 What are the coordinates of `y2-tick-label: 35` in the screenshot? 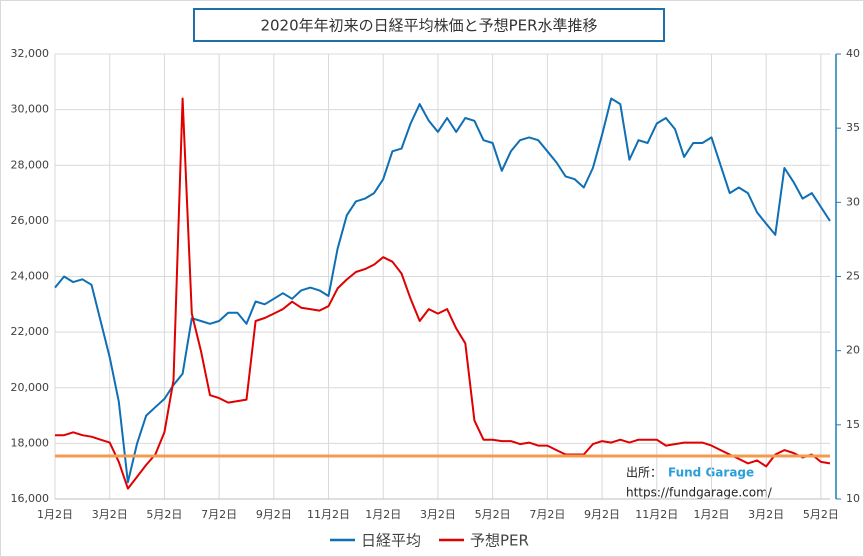 It's located at (853, 127).